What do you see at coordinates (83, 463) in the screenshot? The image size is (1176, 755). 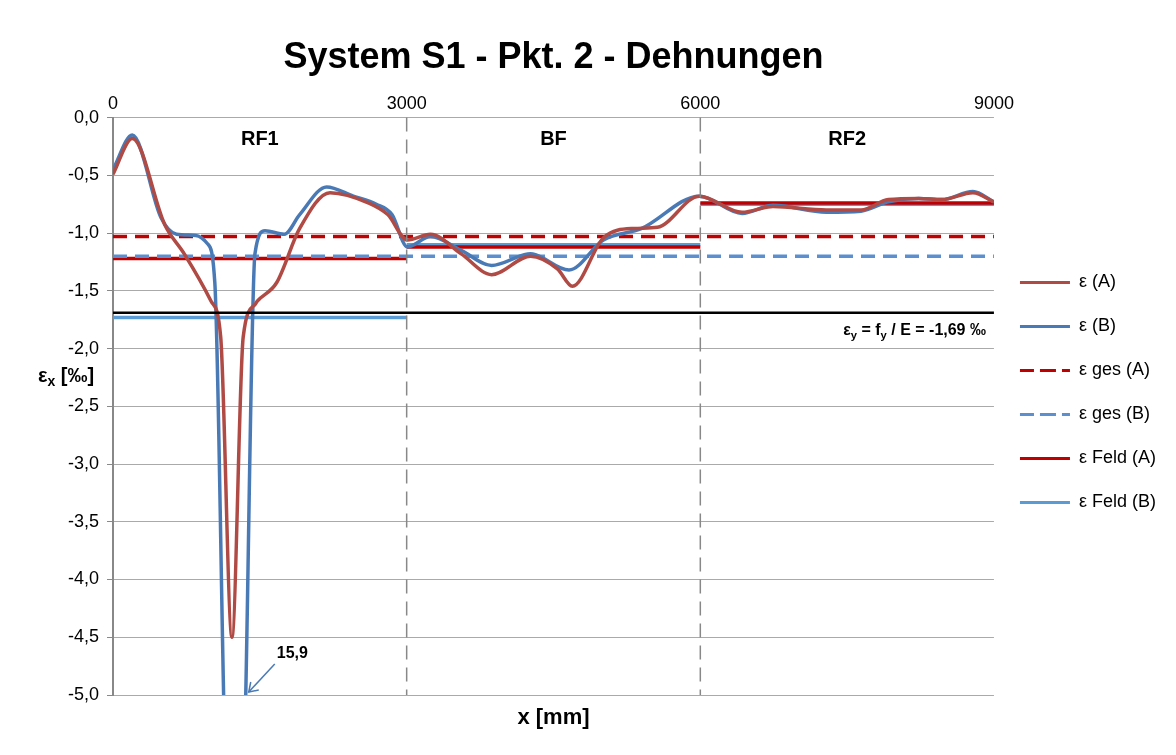 I see `y-tick-label: -3,0` at bounding box center [83, 463].